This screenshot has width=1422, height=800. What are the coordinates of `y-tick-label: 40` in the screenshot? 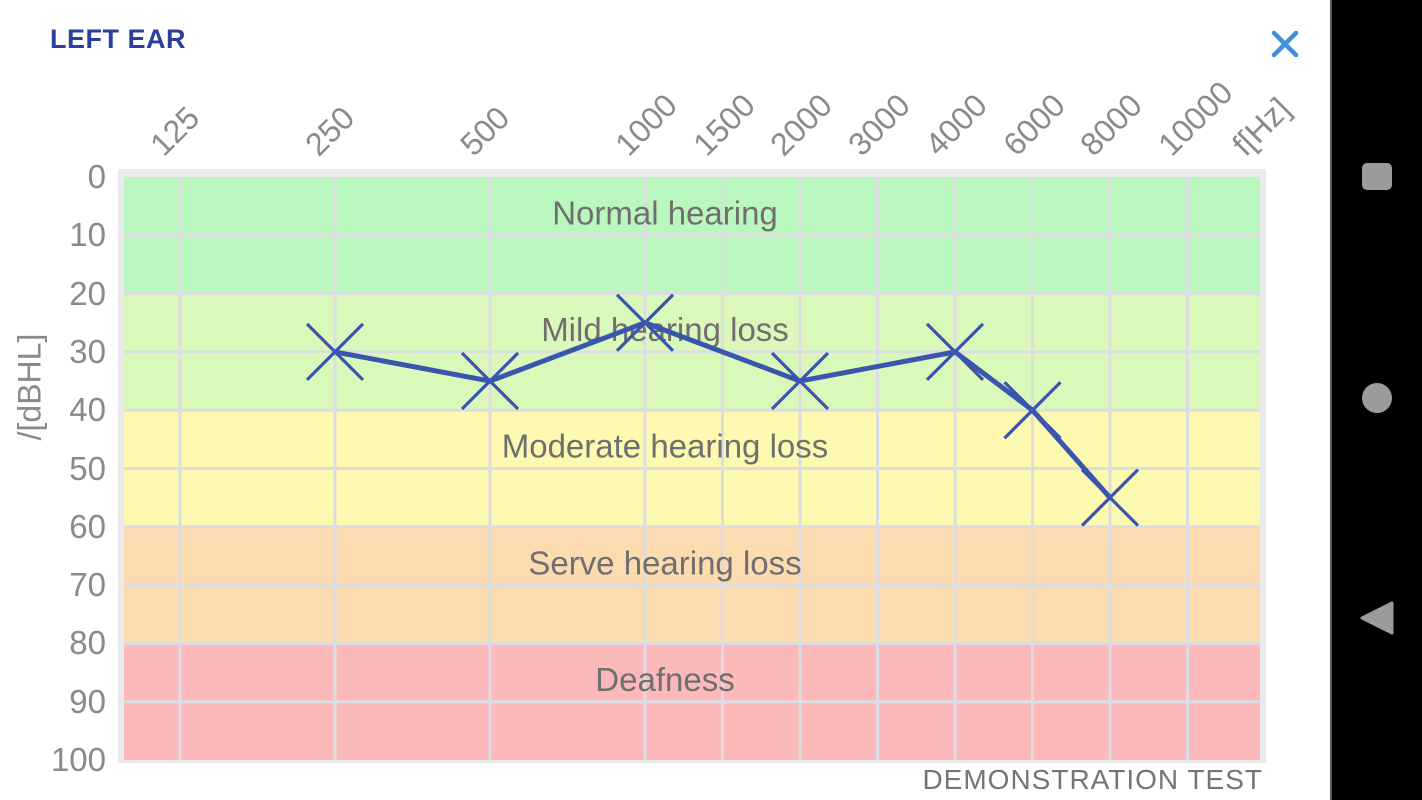 It's located at (87, 410).